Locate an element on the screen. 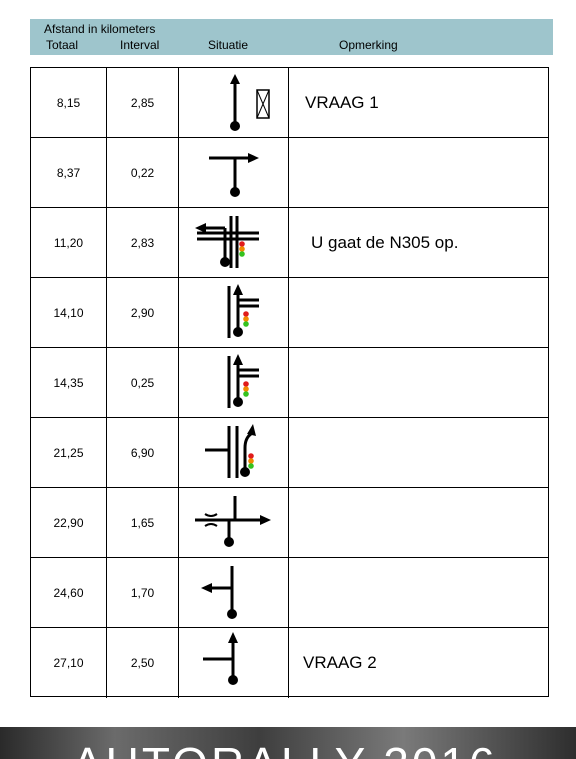 Image resolution: width=576 pixels, height=759 pixels. table-row: 8,15 2,85 VRAAG 1 is located at coordinates (289, 103).